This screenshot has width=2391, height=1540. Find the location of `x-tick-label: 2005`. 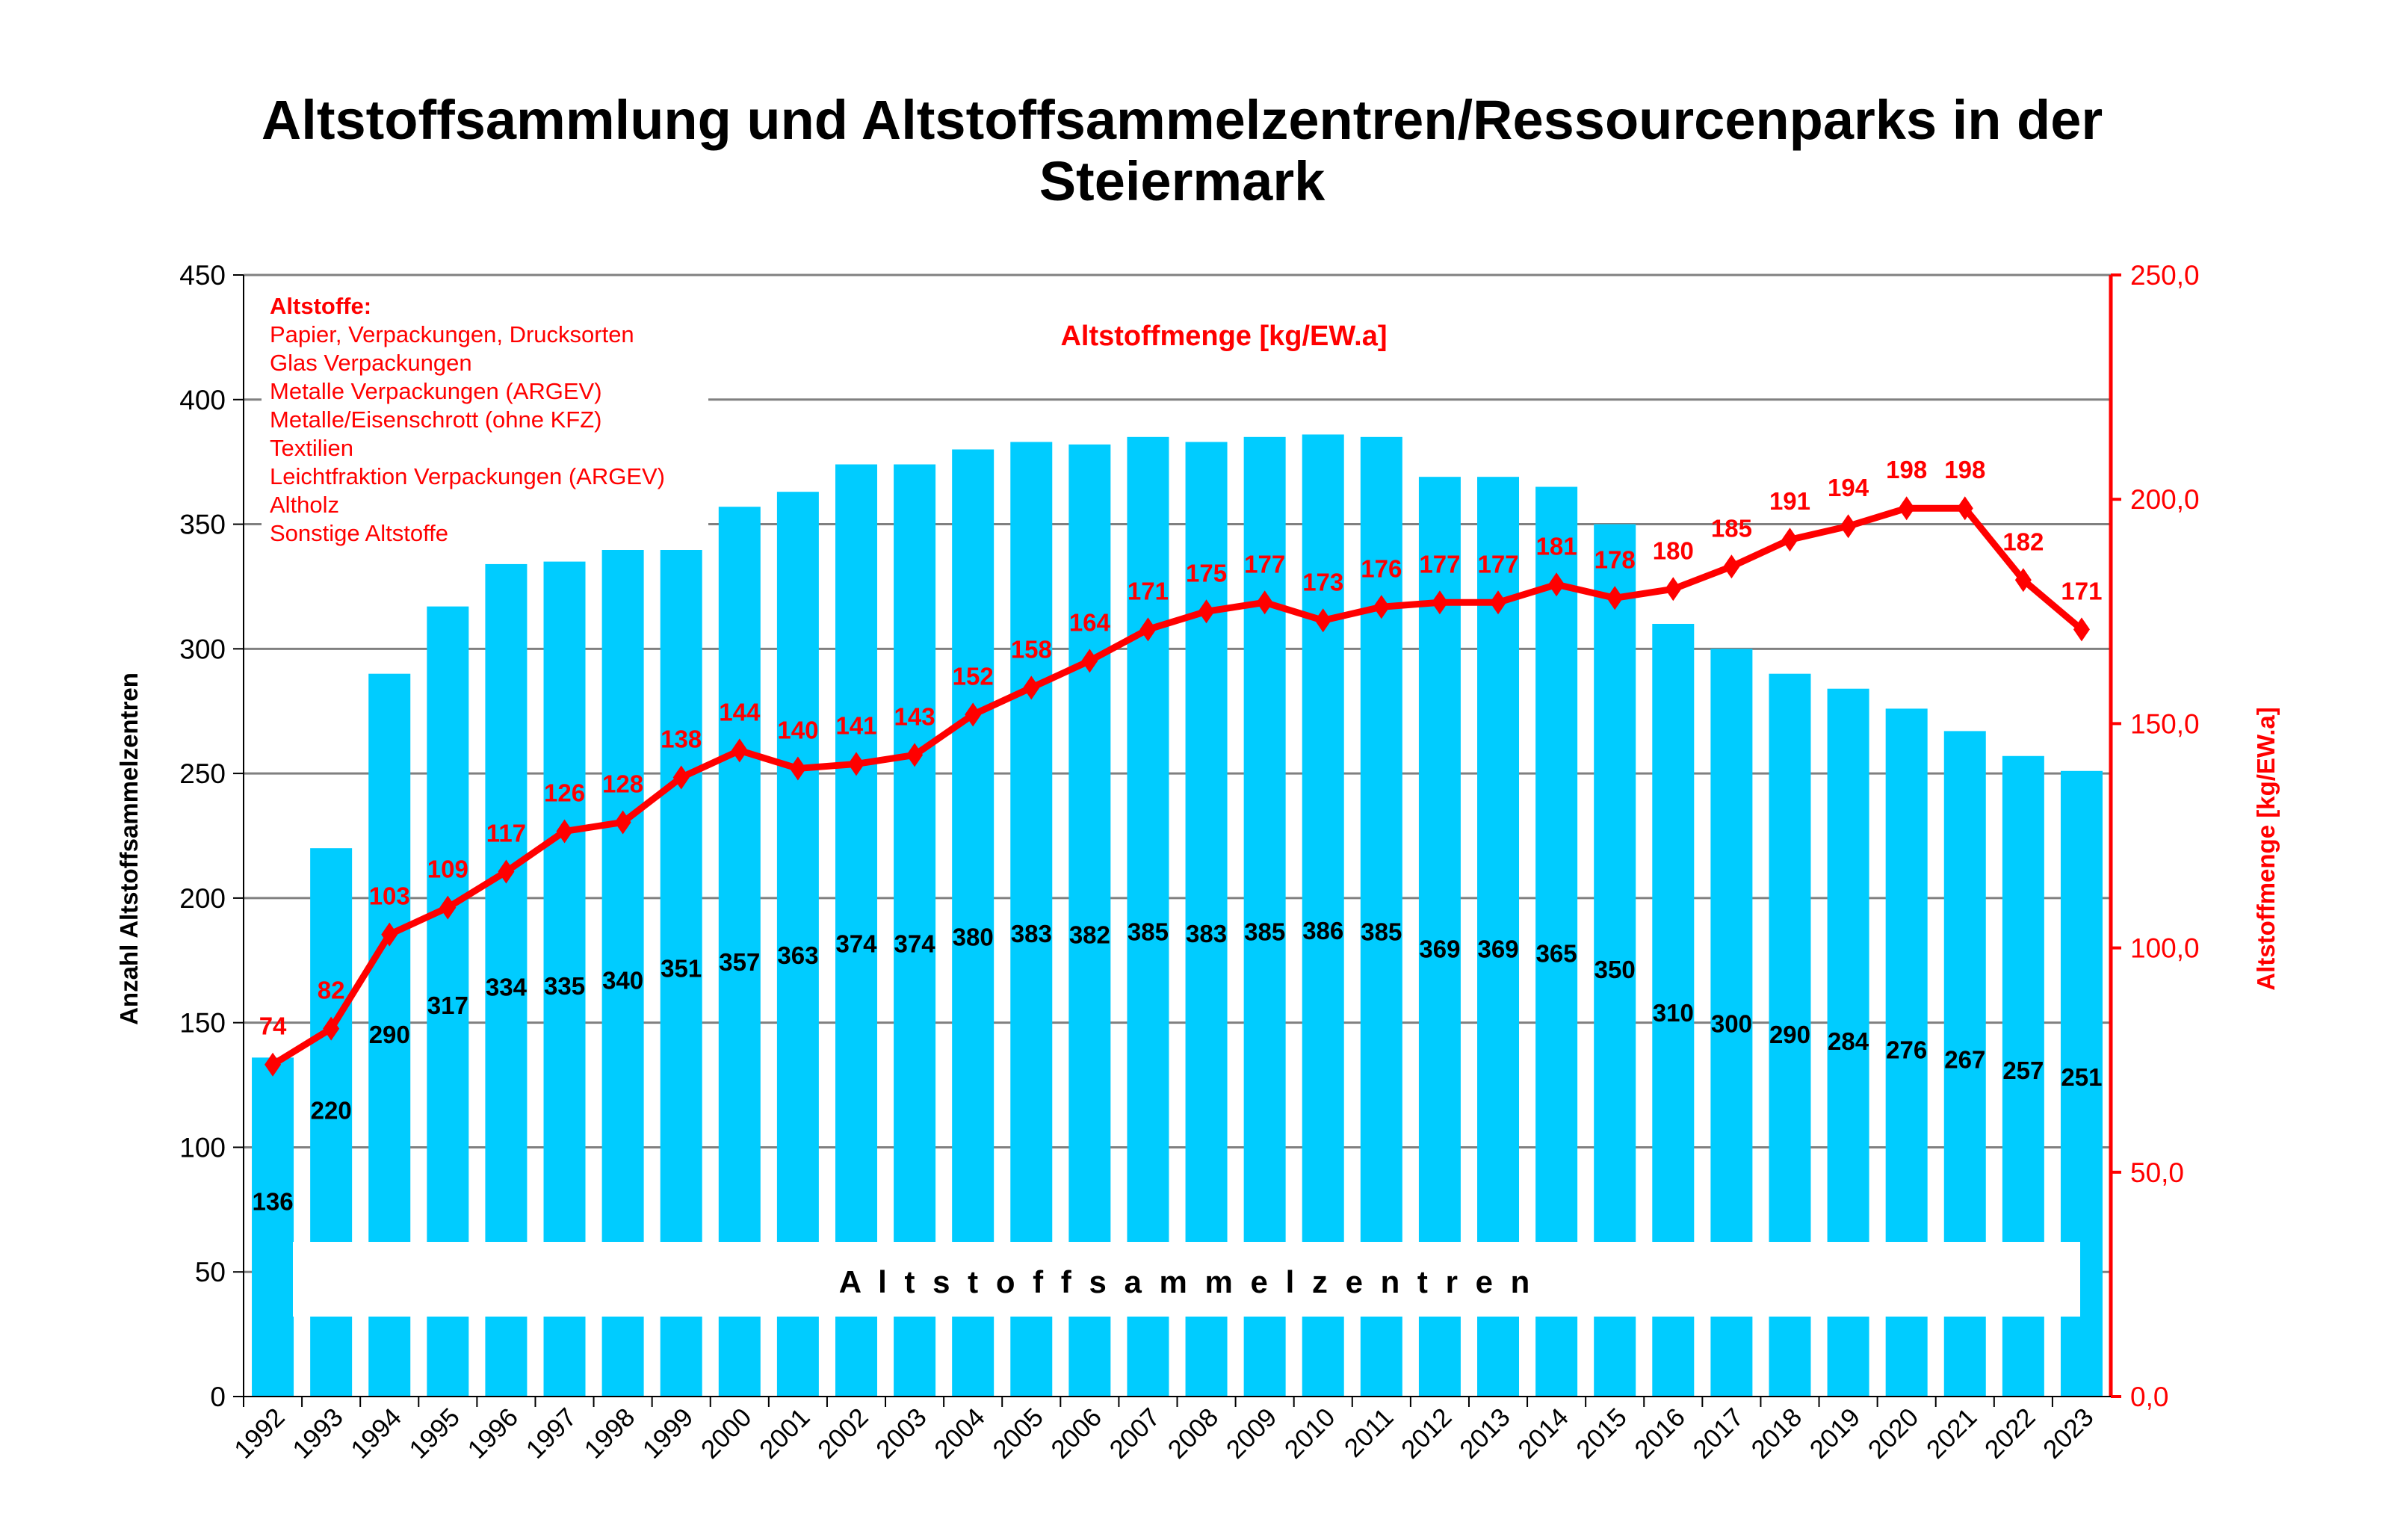

x-tick-label: 2005 is located at coordinates (1018, 1434).